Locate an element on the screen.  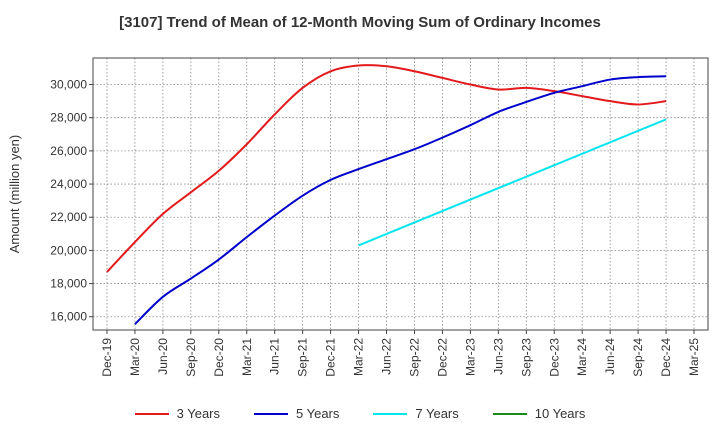
x-tick-label: Sep-24 is located at coordinates (638, 357).